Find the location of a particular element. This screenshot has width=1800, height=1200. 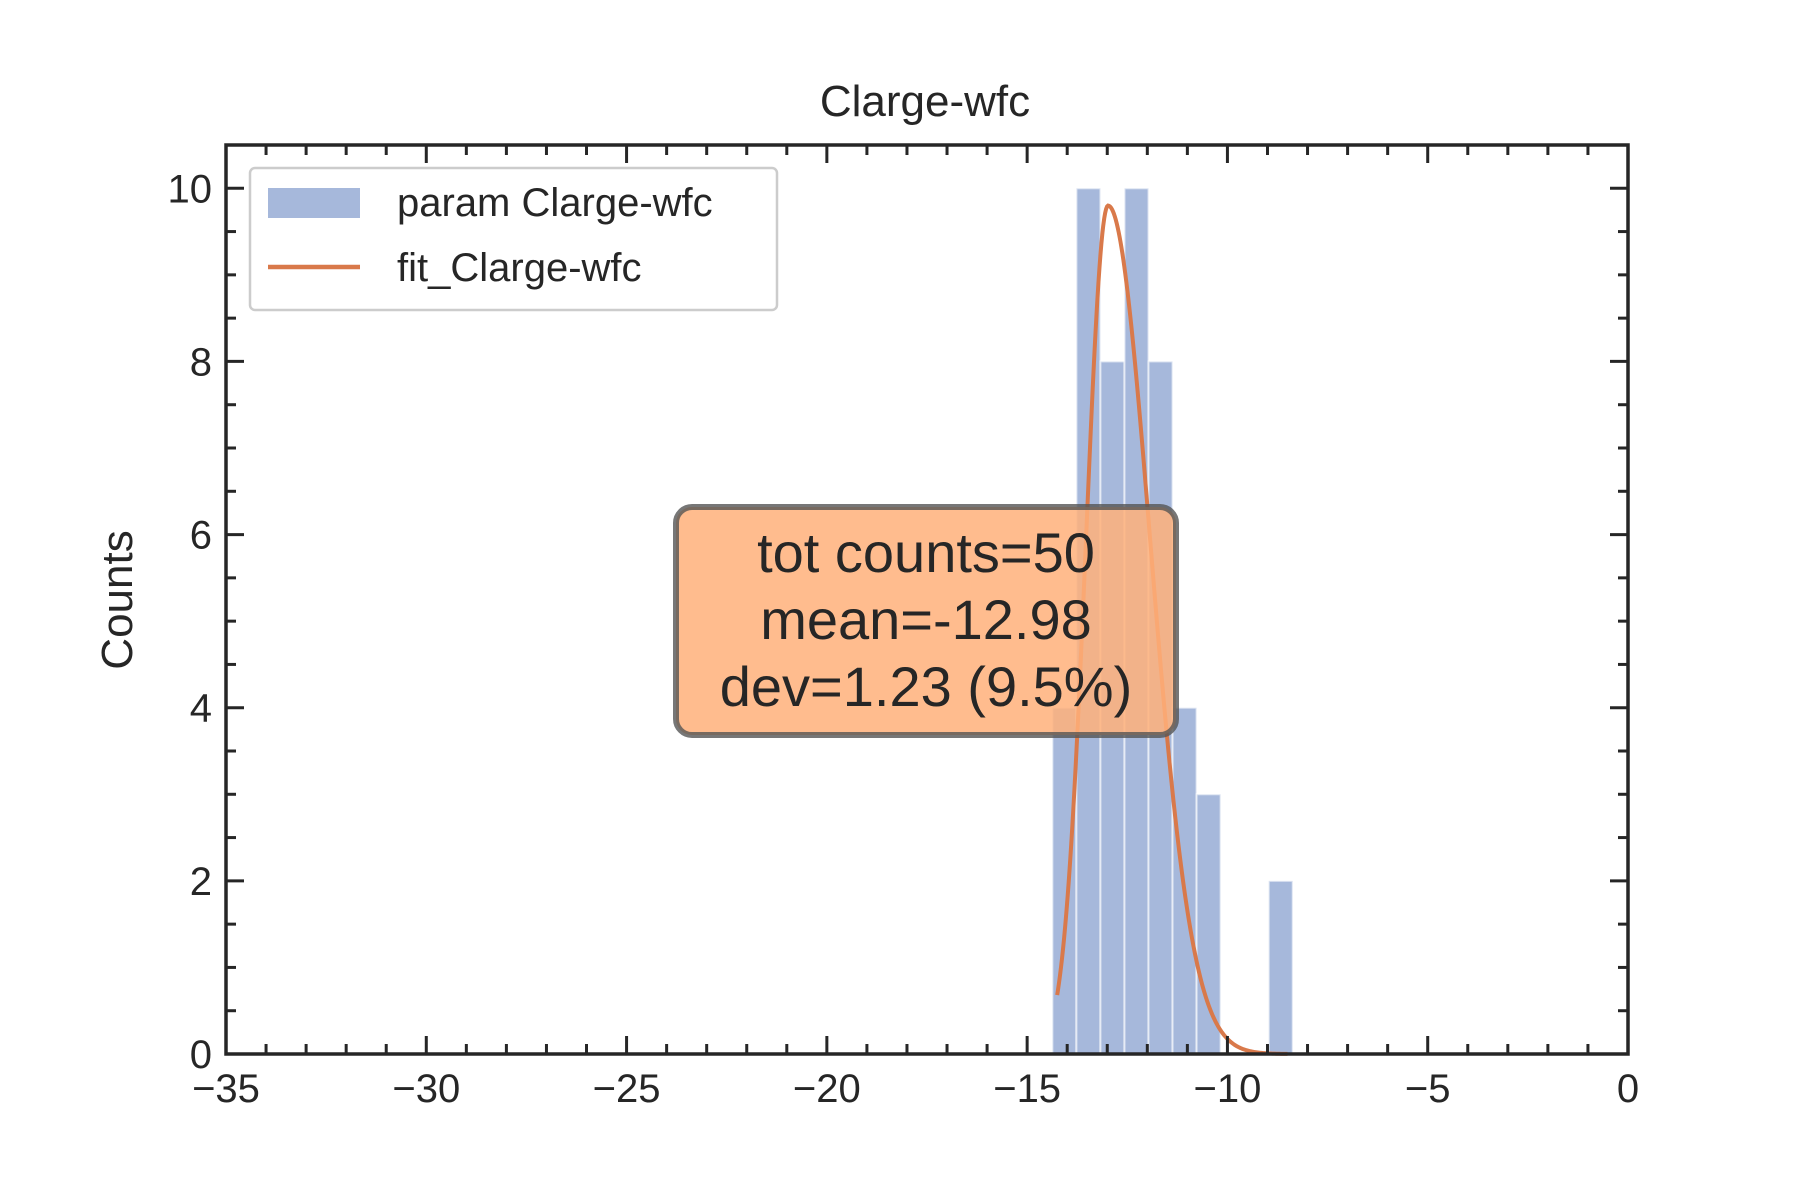

legend-swatch-histogram is located at coordinates (314, 203).